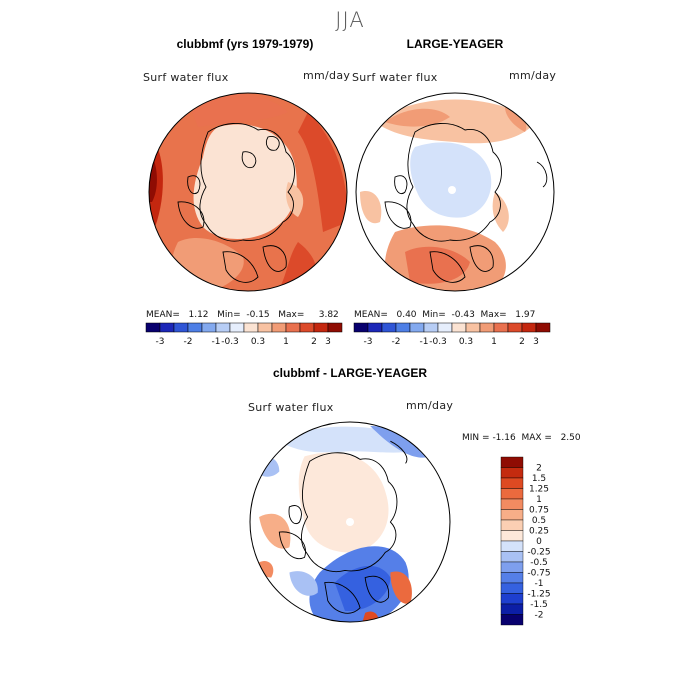 The height and width of the screenshot is (700, 700). I want to click on colorbar-tick-label: 0.25, so click(539, 532).